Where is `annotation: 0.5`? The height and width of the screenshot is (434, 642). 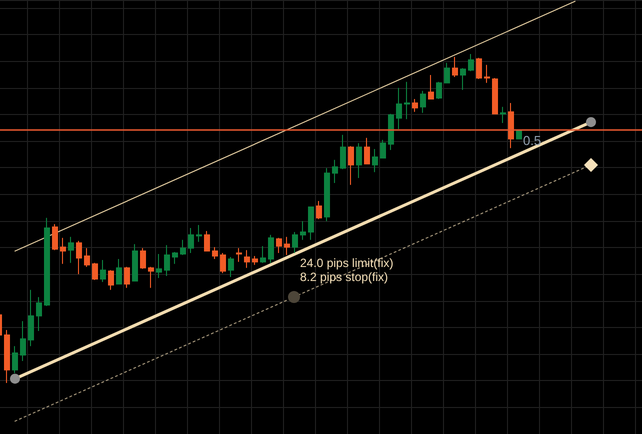 annotation: 0.5 is located at coordinates (532, 140).